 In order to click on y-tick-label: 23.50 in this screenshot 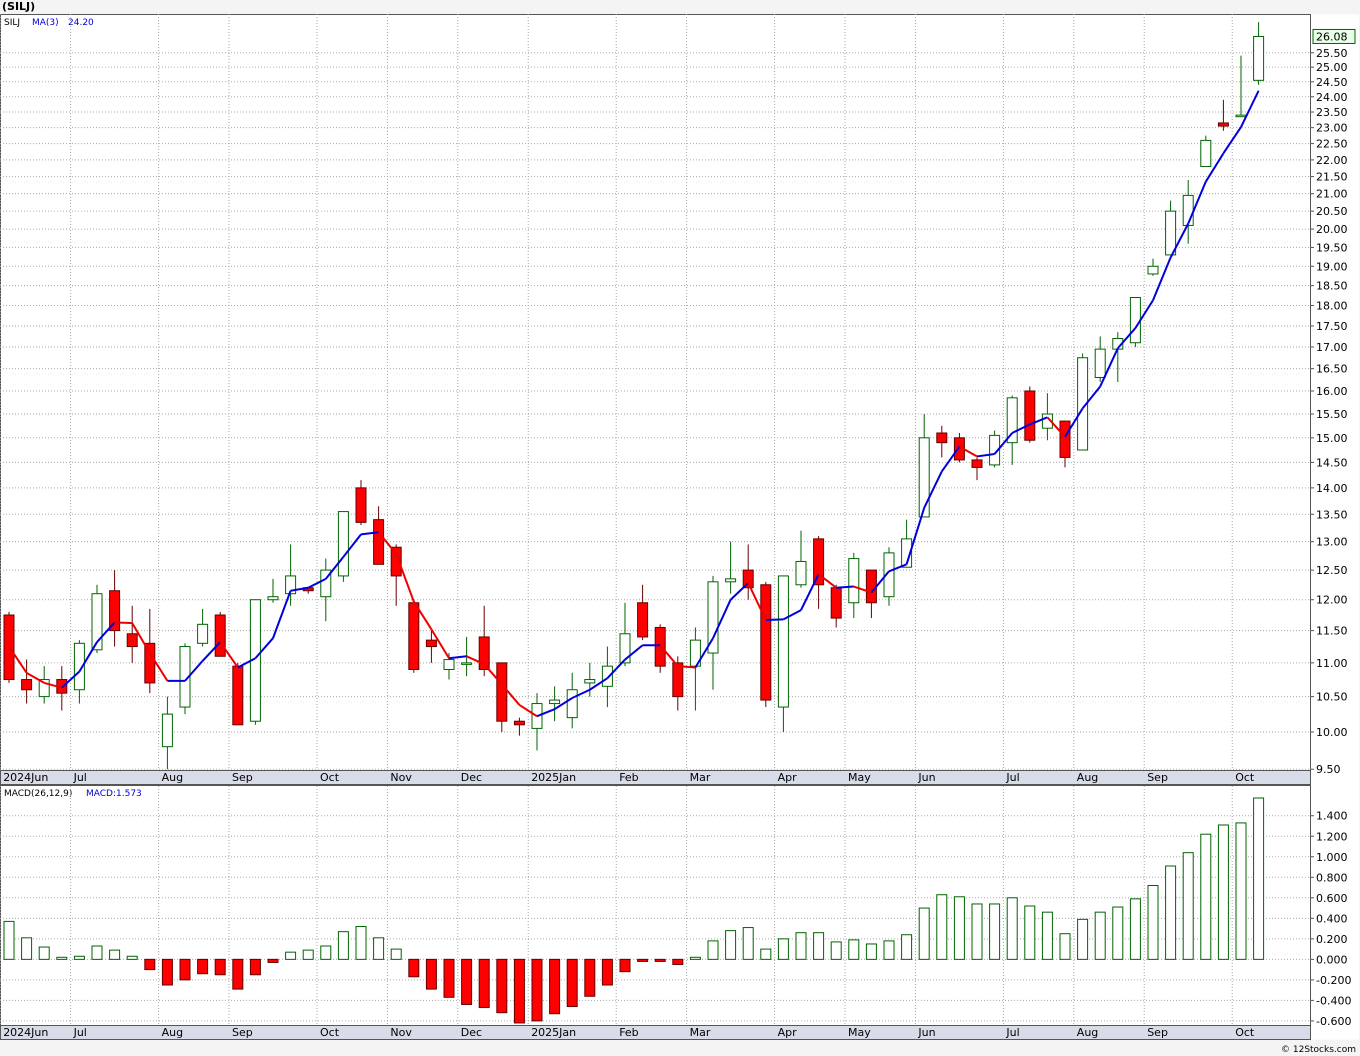, I will do `click(1332, 112)`.